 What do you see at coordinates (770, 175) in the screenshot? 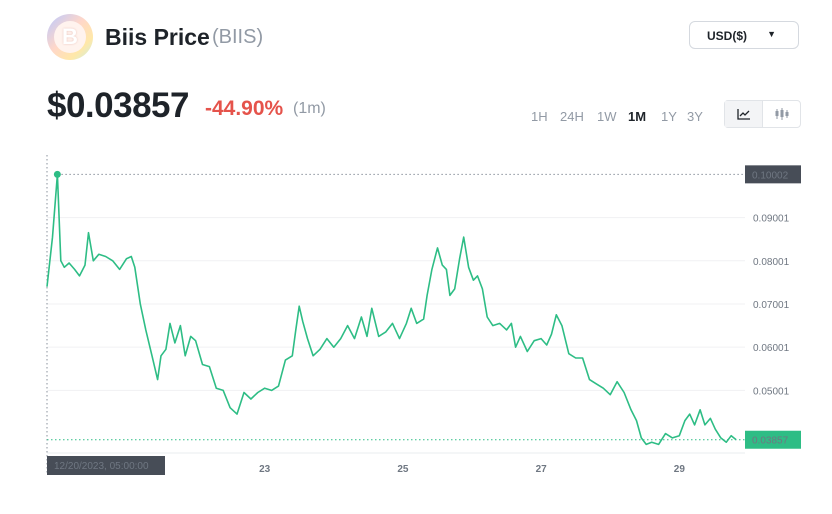
I see `max-price-label-text: 0.10002` at bounding box center [770, 175].